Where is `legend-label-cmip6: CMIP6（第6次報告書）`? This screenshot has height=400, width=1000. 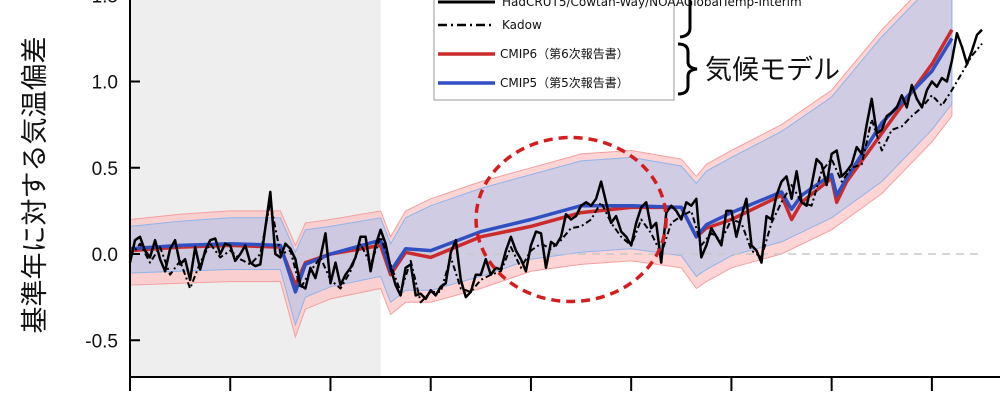
legend-label-cmip6: CMIP6（第6次報告書） is located at coordinates (564, 54).